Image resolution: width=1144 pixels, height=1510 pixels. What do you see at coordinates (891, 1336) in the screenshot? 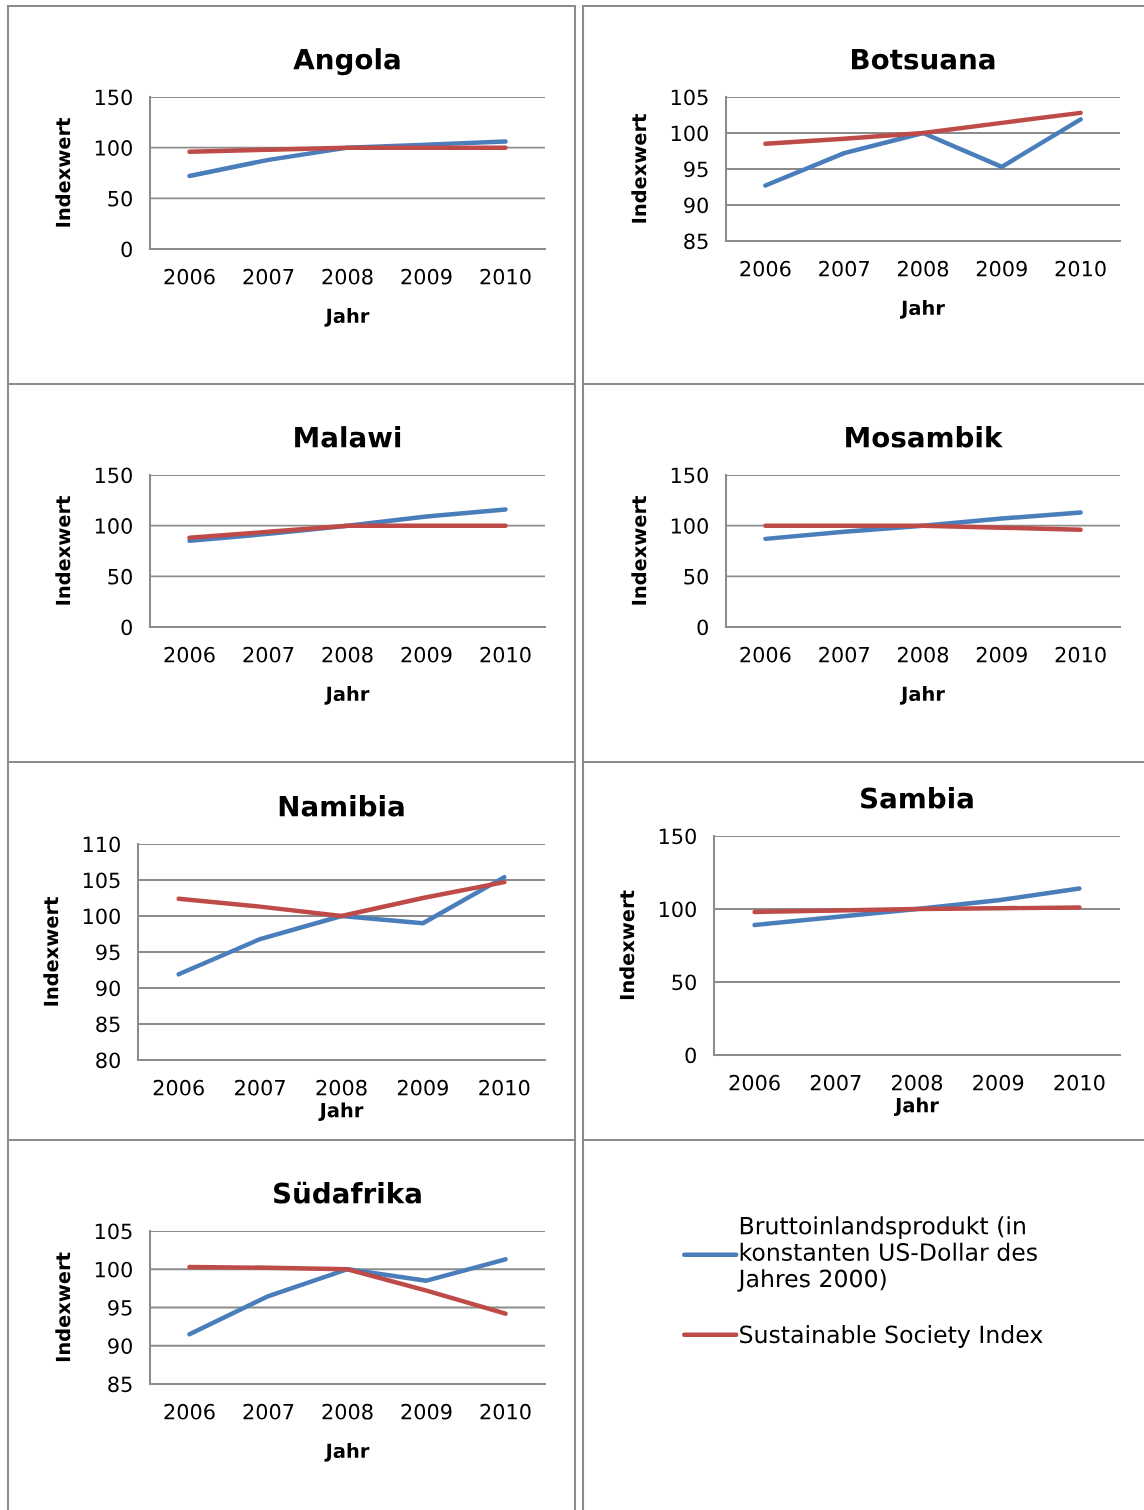
I see `legend-label: Sustainable Society Index` at bounding box center [891, 1336].